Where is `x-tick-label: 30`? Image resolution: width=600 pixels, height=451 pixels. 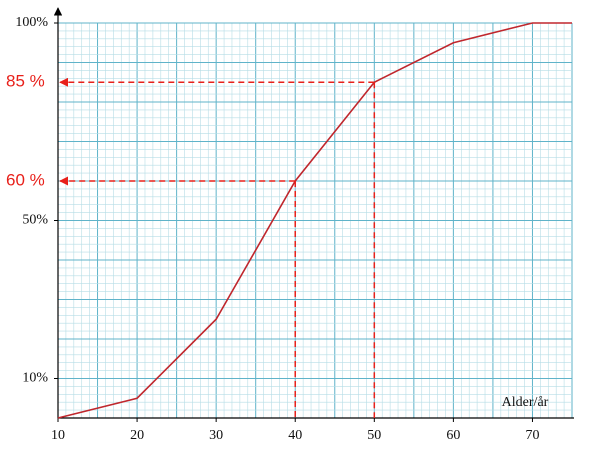
x-tick-label: 30 is located at coordinates (216, 435).